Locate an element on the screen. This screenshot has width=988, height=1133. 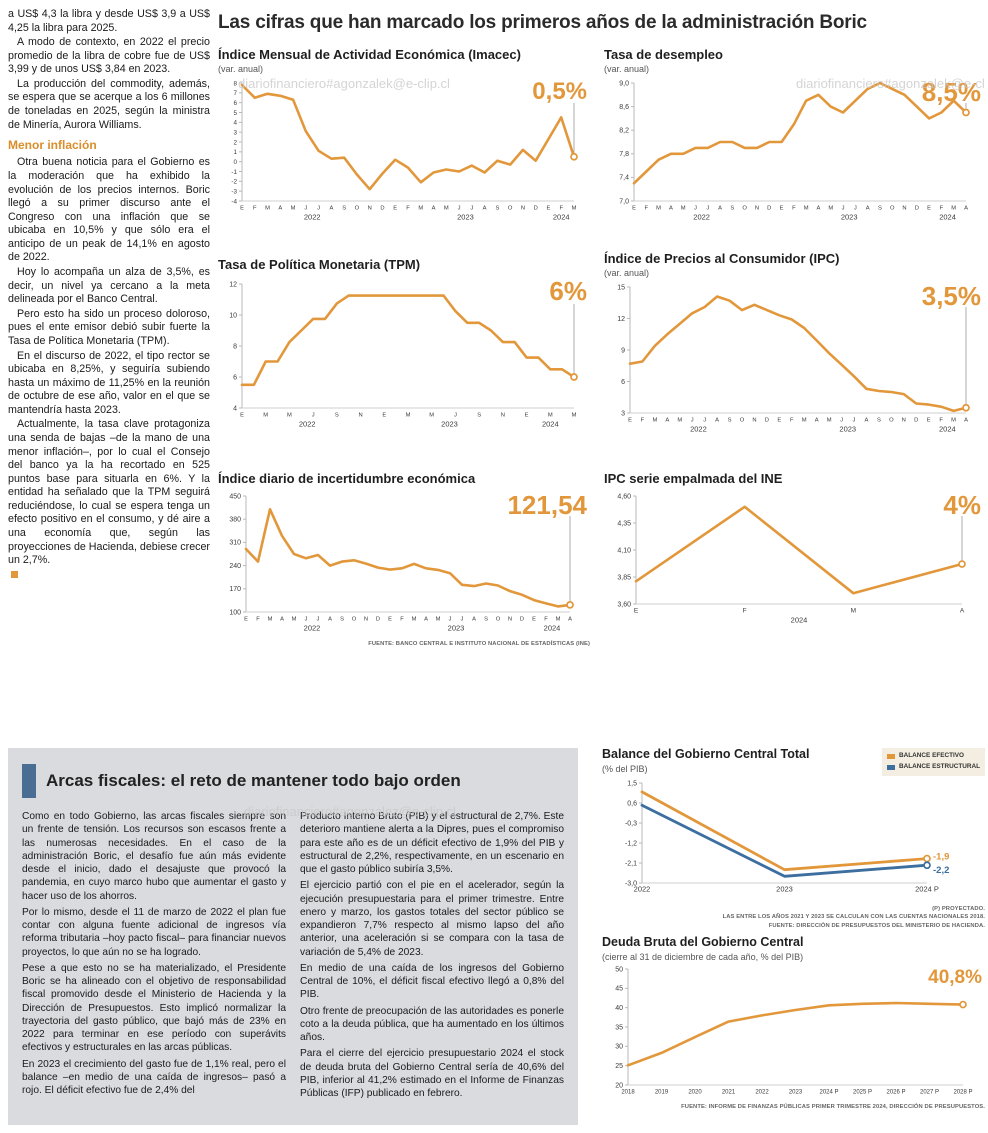
svg-text: 450 is located at coordinates (235, 497).